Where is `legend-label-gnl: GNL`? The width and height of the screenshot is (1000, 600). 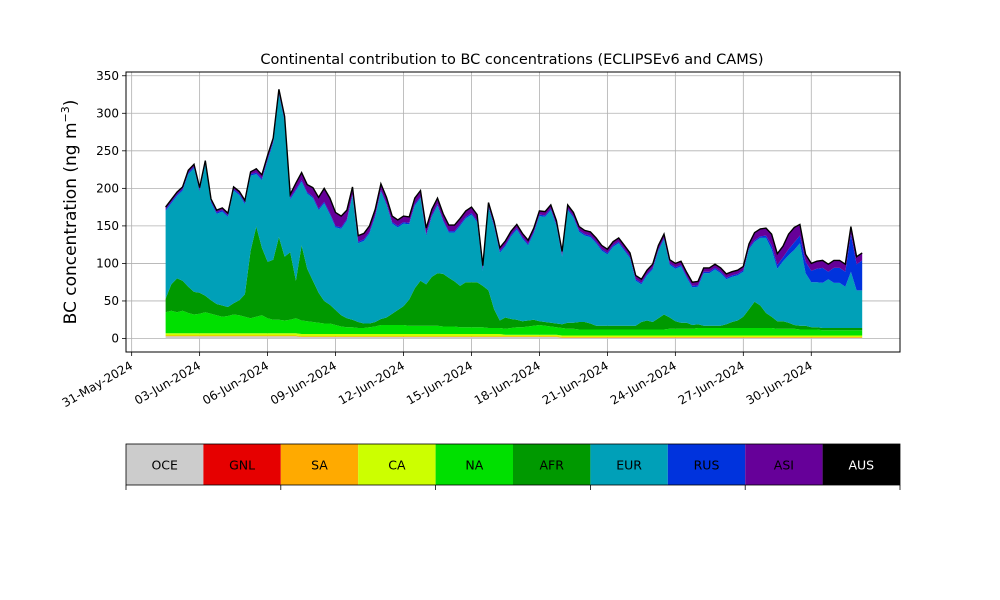 legend-label-gnl: GNL is located at coordinates (242, 465).